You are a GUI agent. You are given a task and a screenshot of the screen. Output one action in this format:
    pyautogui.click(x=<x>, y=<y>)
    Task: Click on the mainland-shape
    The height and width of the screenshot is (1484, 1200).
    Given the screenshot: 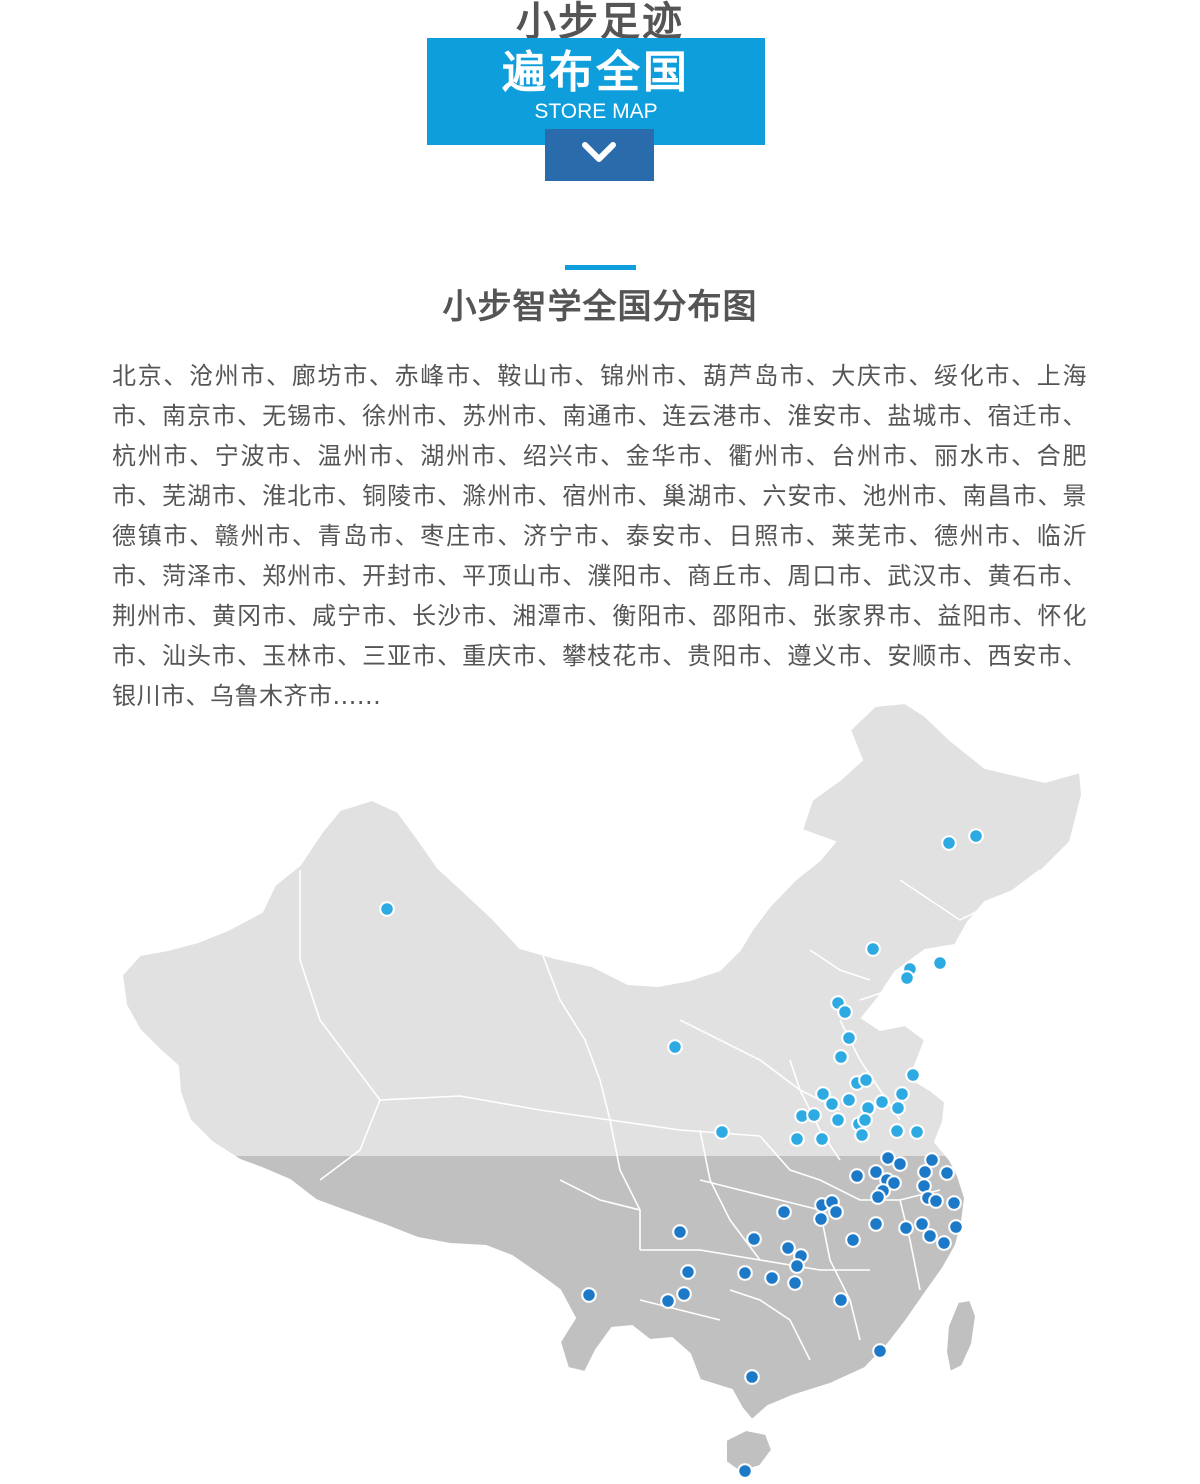 What is the action you would take?
    pyautogui.click(x=599, y=1289)
    